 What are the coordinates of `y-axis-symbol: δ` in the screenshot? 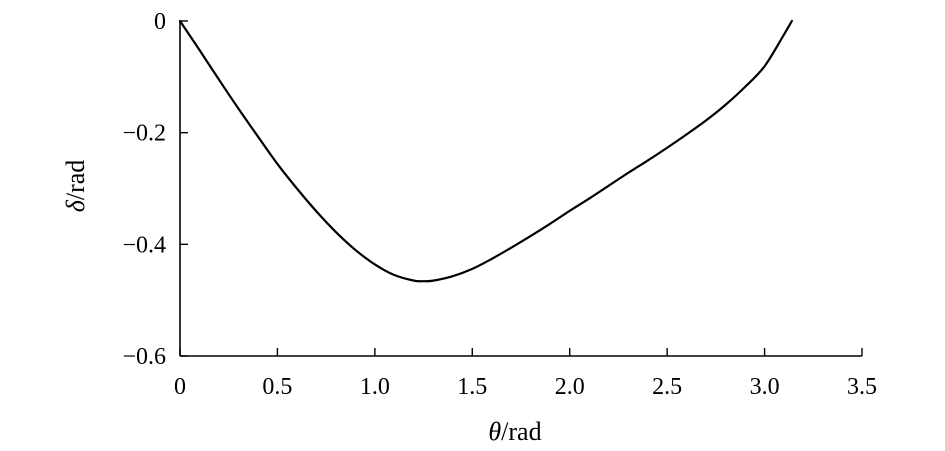 It's located at (75, 205).